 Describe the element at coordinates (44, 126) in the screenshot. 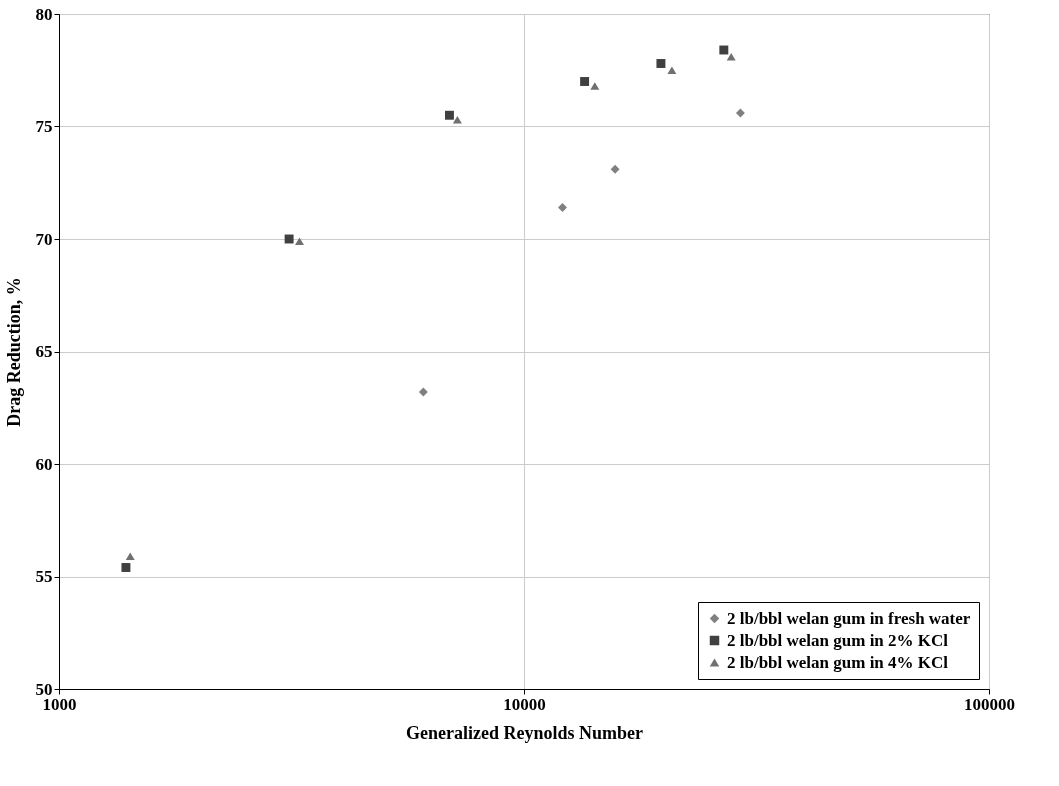

I see `y-tick-label: 75` at that location.